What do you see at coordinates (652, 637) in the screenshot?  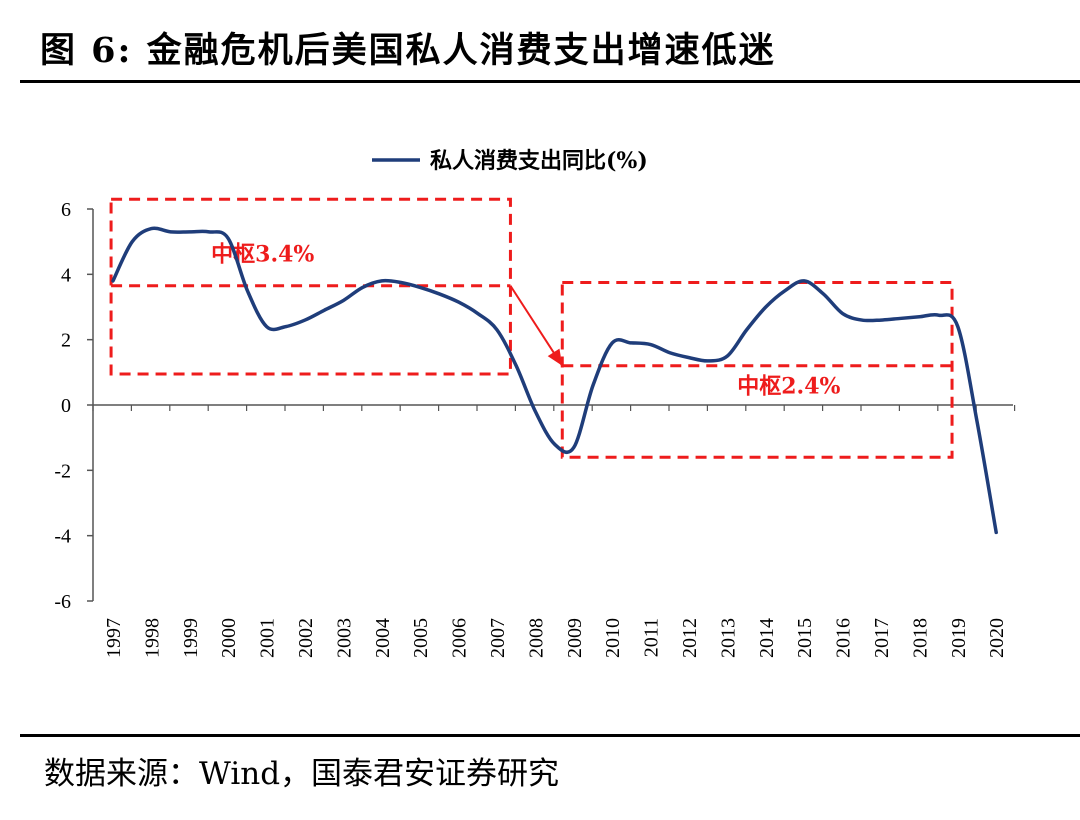 I see `x-tick-label: 2011` at bounding box center [652, 637].